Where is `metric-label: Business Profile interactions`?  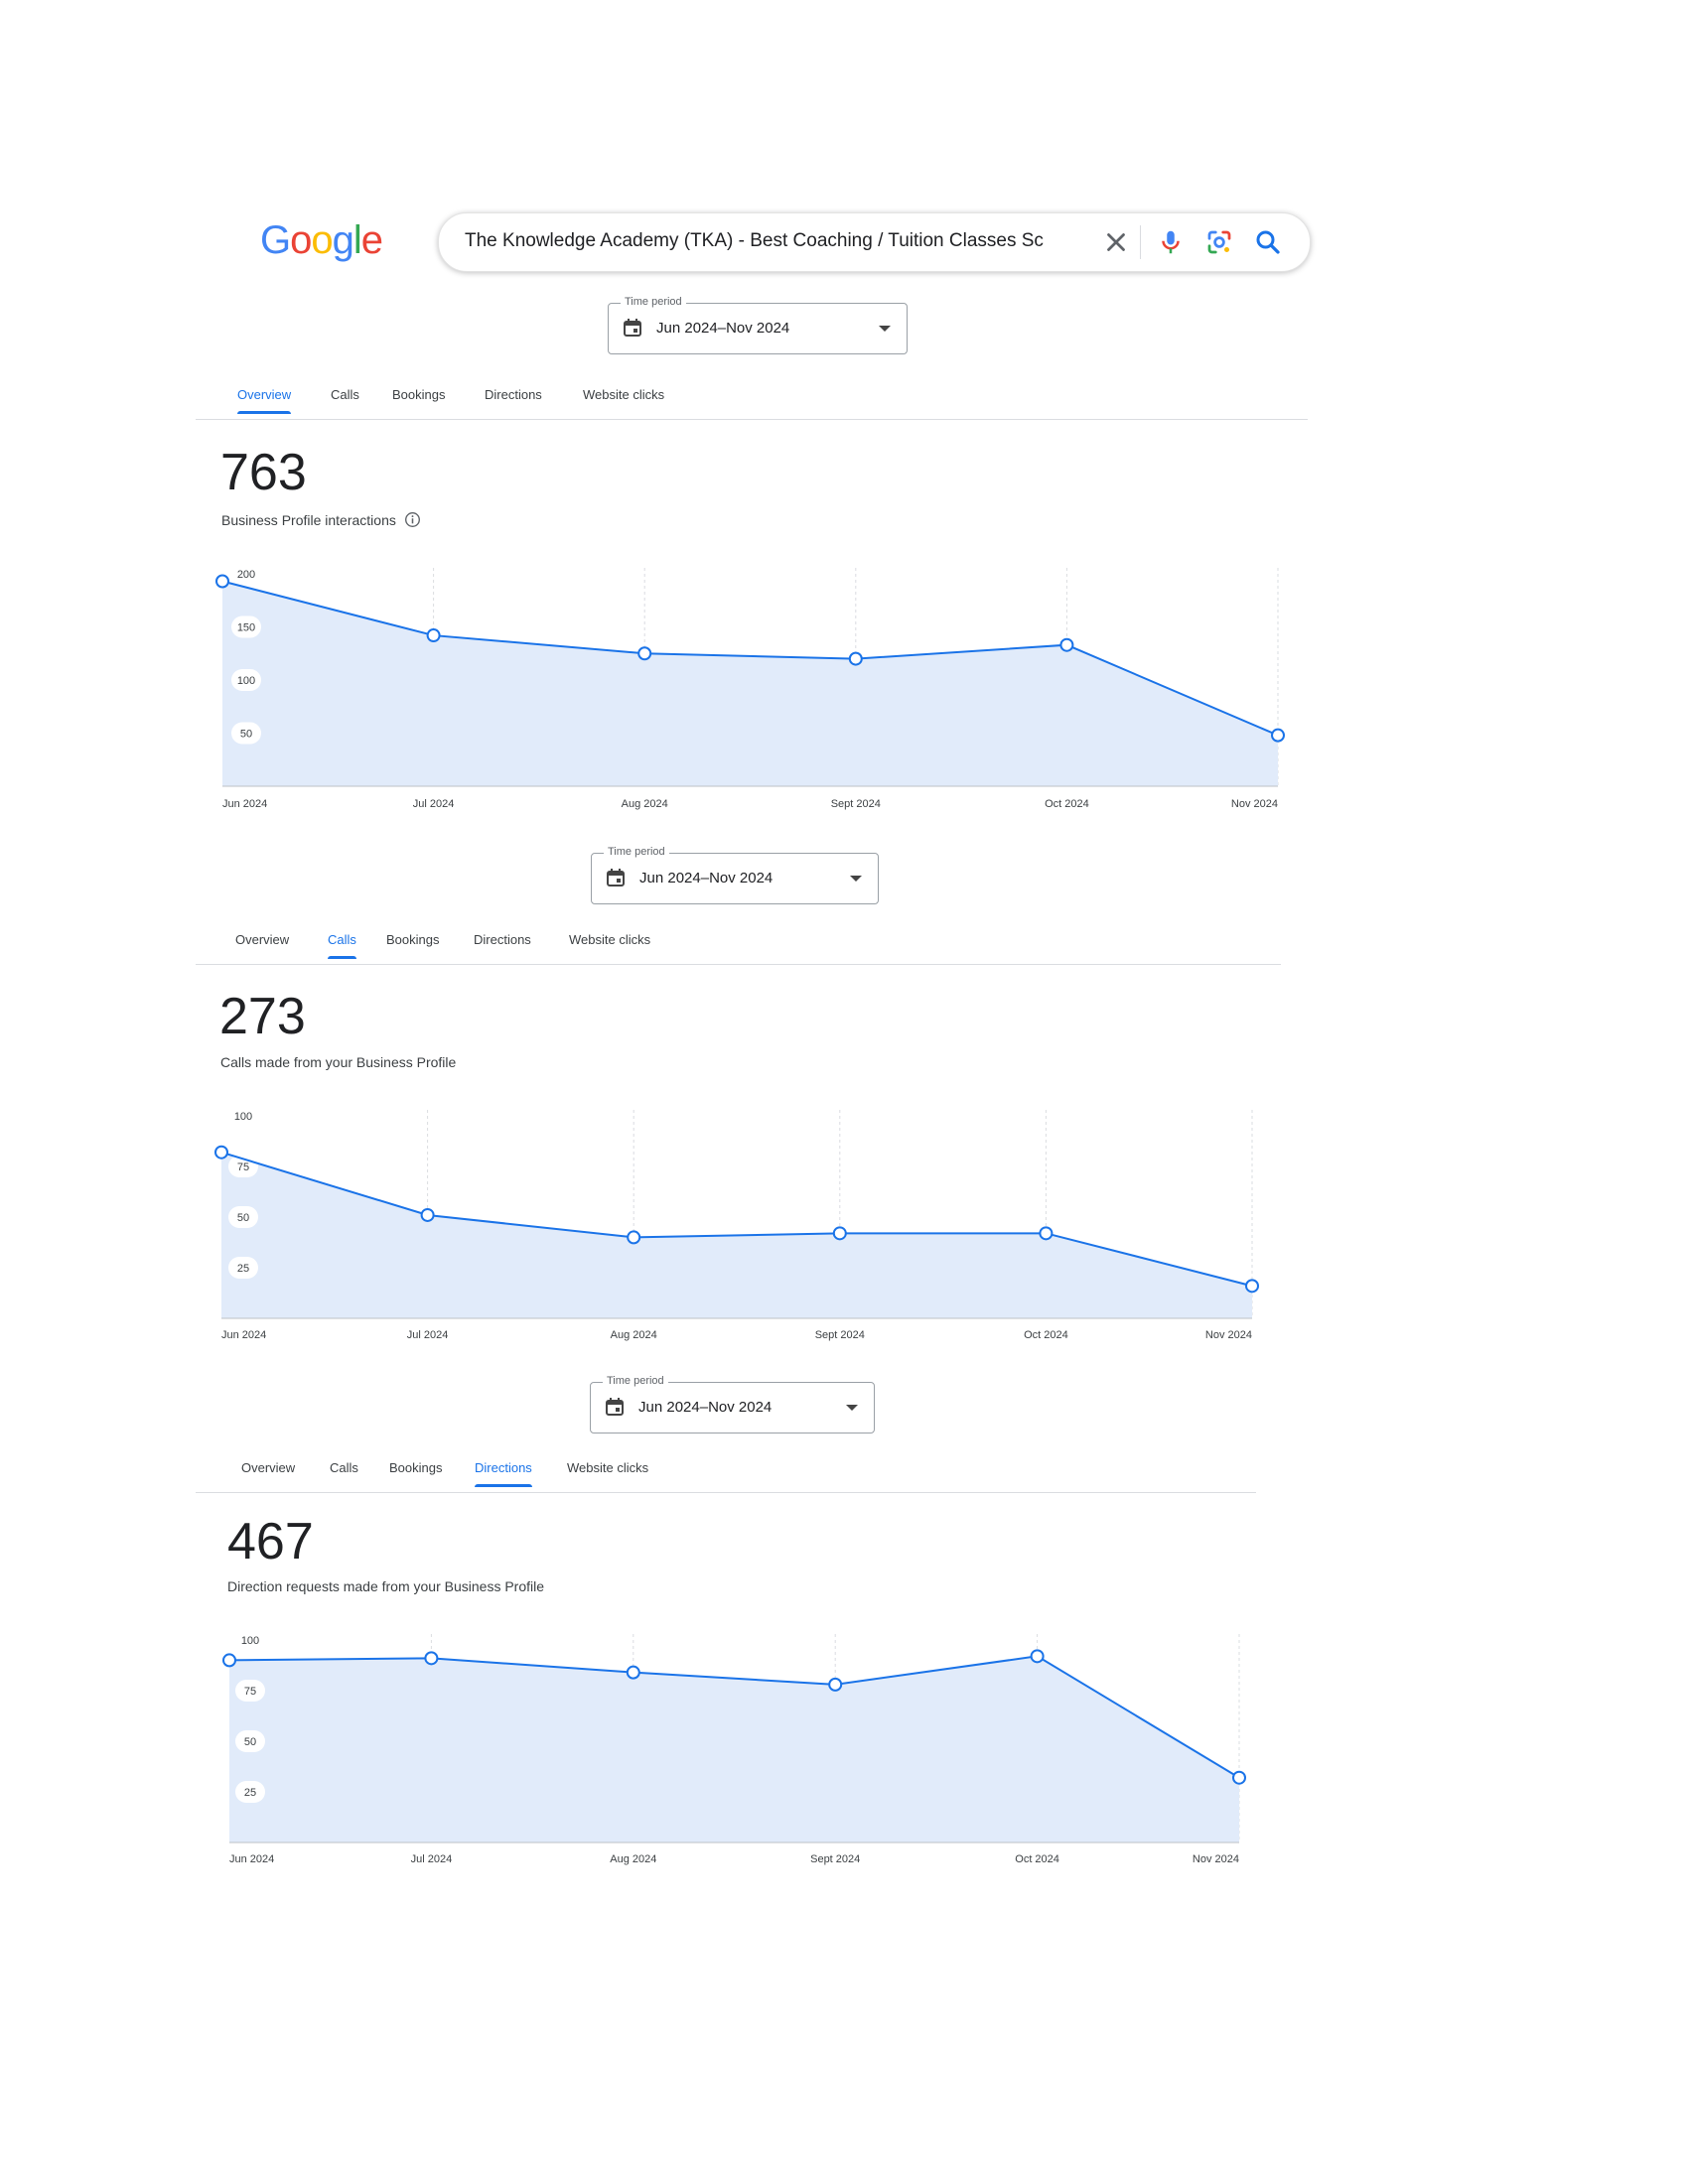 metric-label: Business Profile interactions is located at coordinates (321, 519).